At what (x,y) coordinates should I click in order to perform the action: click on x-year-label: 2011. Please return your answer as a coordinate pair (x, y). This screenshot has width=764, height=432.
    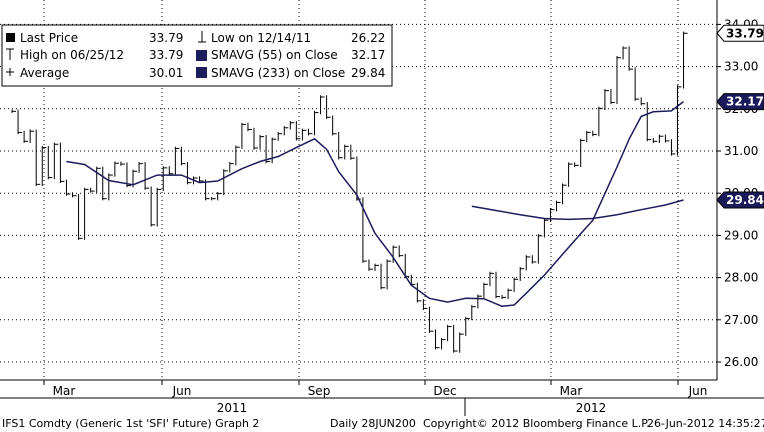
    Looking at the image, I should click on (232, 408).